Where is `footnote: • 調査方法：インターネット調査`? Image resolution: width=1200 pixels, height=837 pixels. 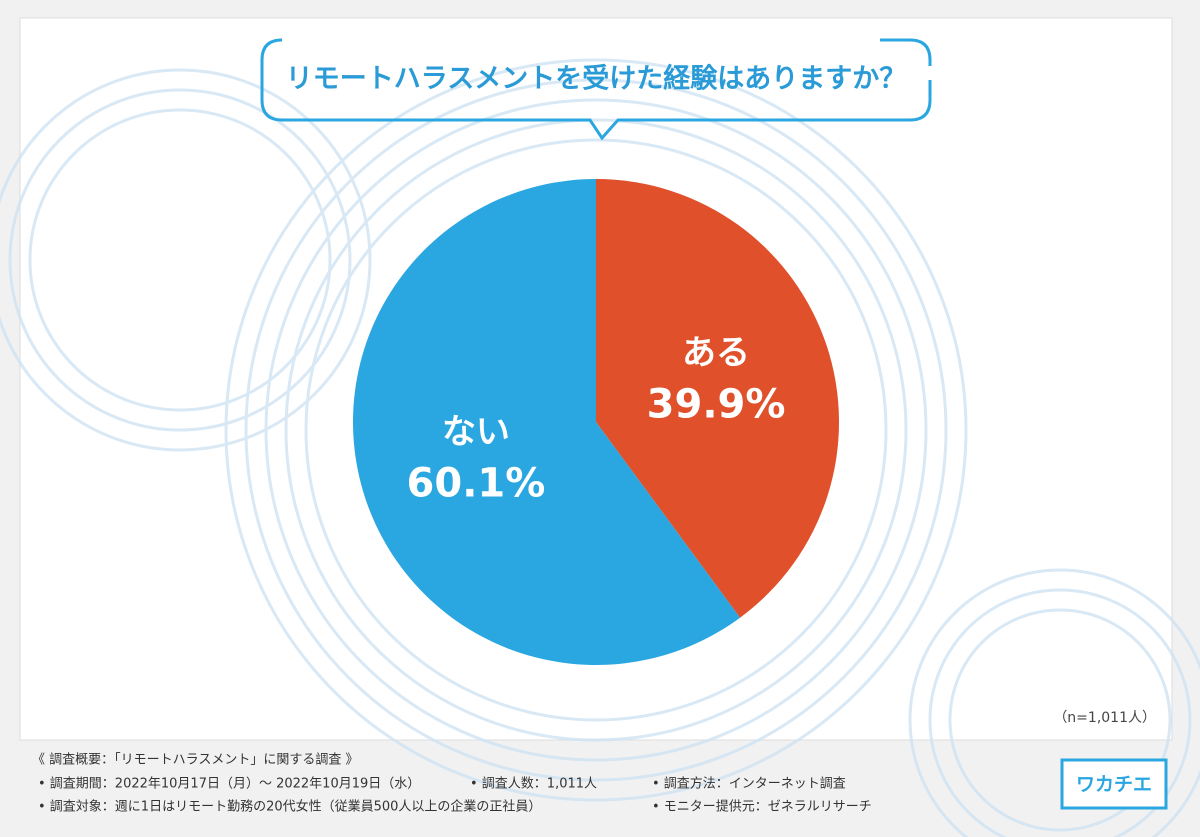
footnote: • 調査方法：インターネット調査 is located at coordinates (749, 784).